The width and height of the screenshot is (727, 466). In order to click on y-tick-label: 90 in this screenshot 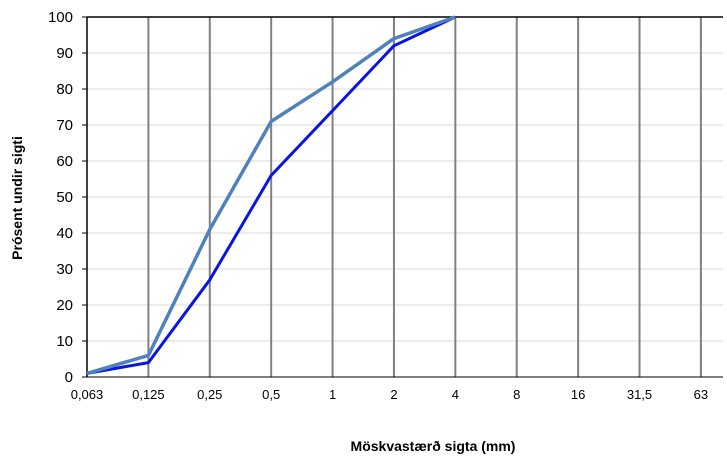, I will do `click(64, 53)`.